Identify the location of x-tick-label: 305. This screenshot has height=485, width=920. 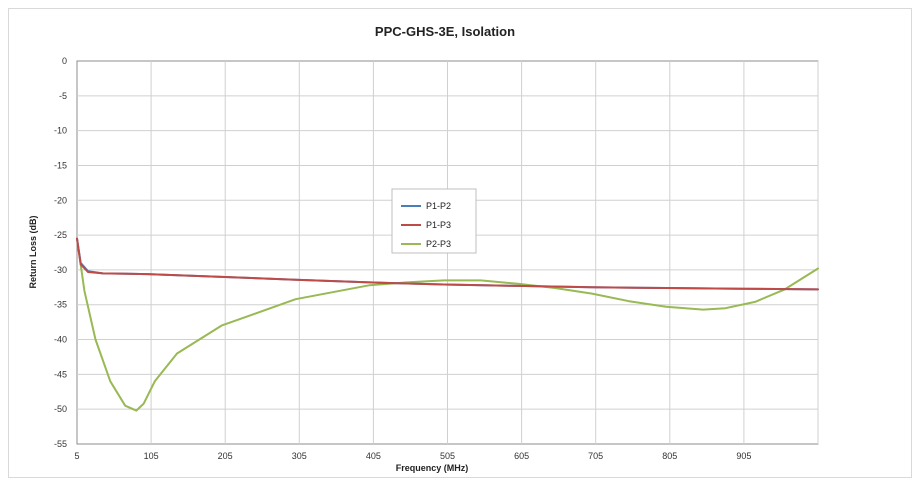
(299, 456).